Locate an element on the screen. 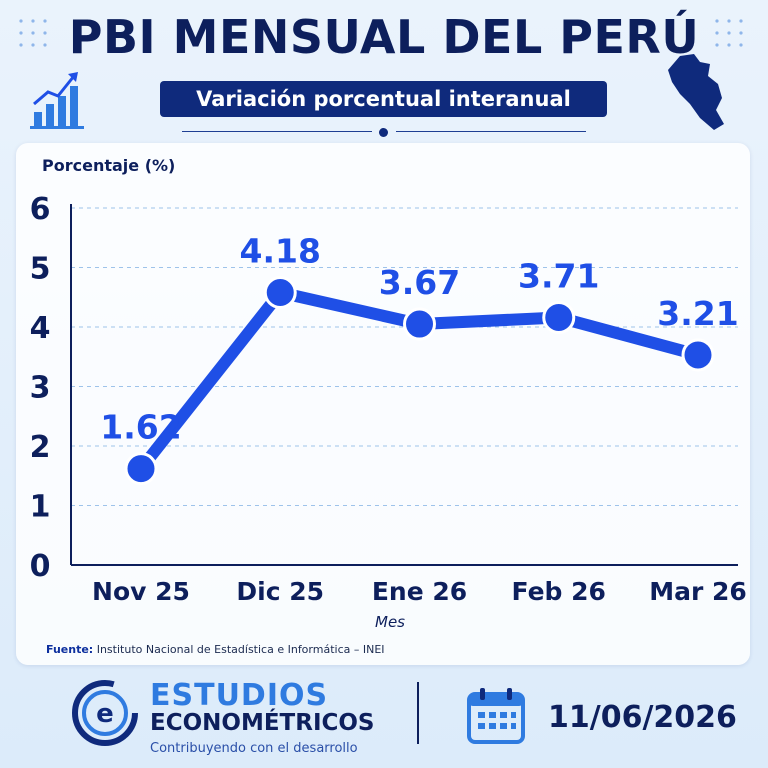 Image resolution: width=768 pixels, height=768 pixels. footer-separator is located at coordinates (418, 713).